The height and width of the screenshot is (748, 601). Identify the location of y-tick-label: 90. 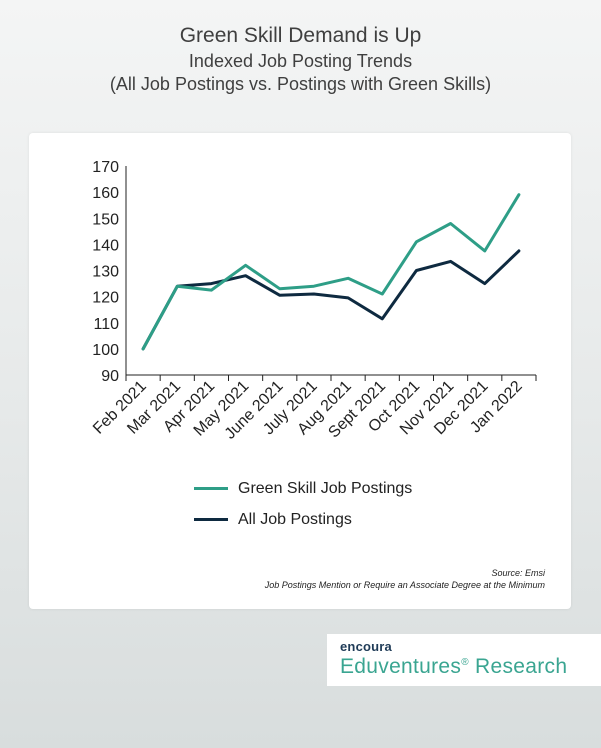
(110, 376).